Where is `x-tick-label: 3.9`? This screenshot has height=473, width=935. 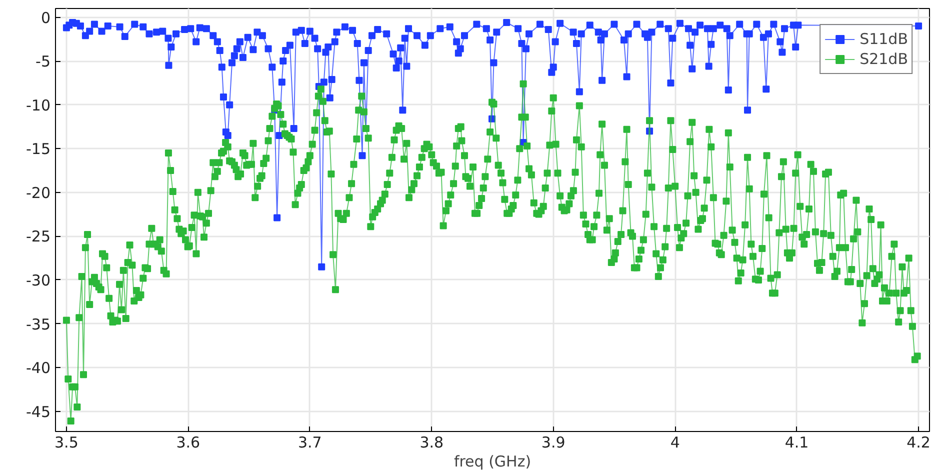 x-tick-label: 3.9 is located at coordinates (553, 443).